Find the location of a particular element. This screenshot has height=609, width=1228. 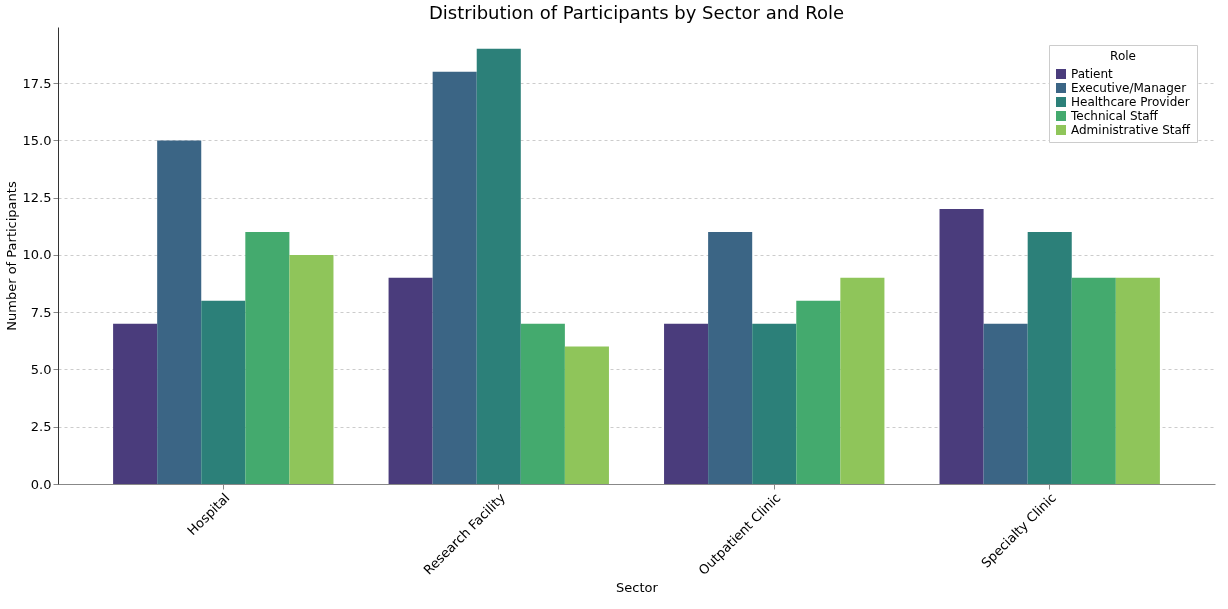

legend-label: Administrative Staff is located at coordinates (1131, 130).